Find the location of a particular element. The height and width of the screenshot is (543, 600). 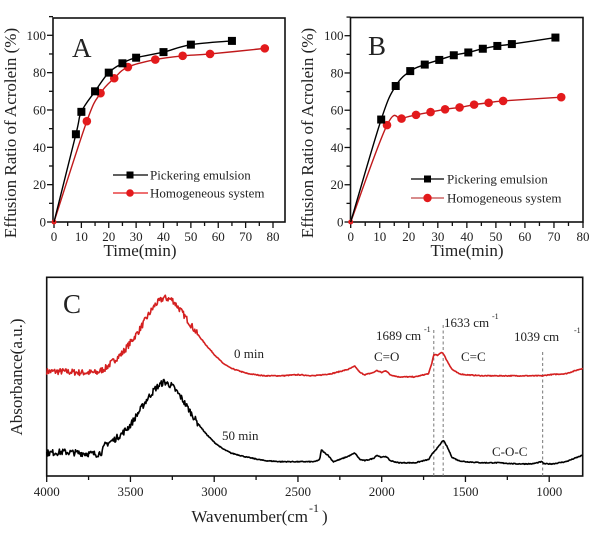

annotation-c-o-double: C=O is located at coordinates (386, 356).